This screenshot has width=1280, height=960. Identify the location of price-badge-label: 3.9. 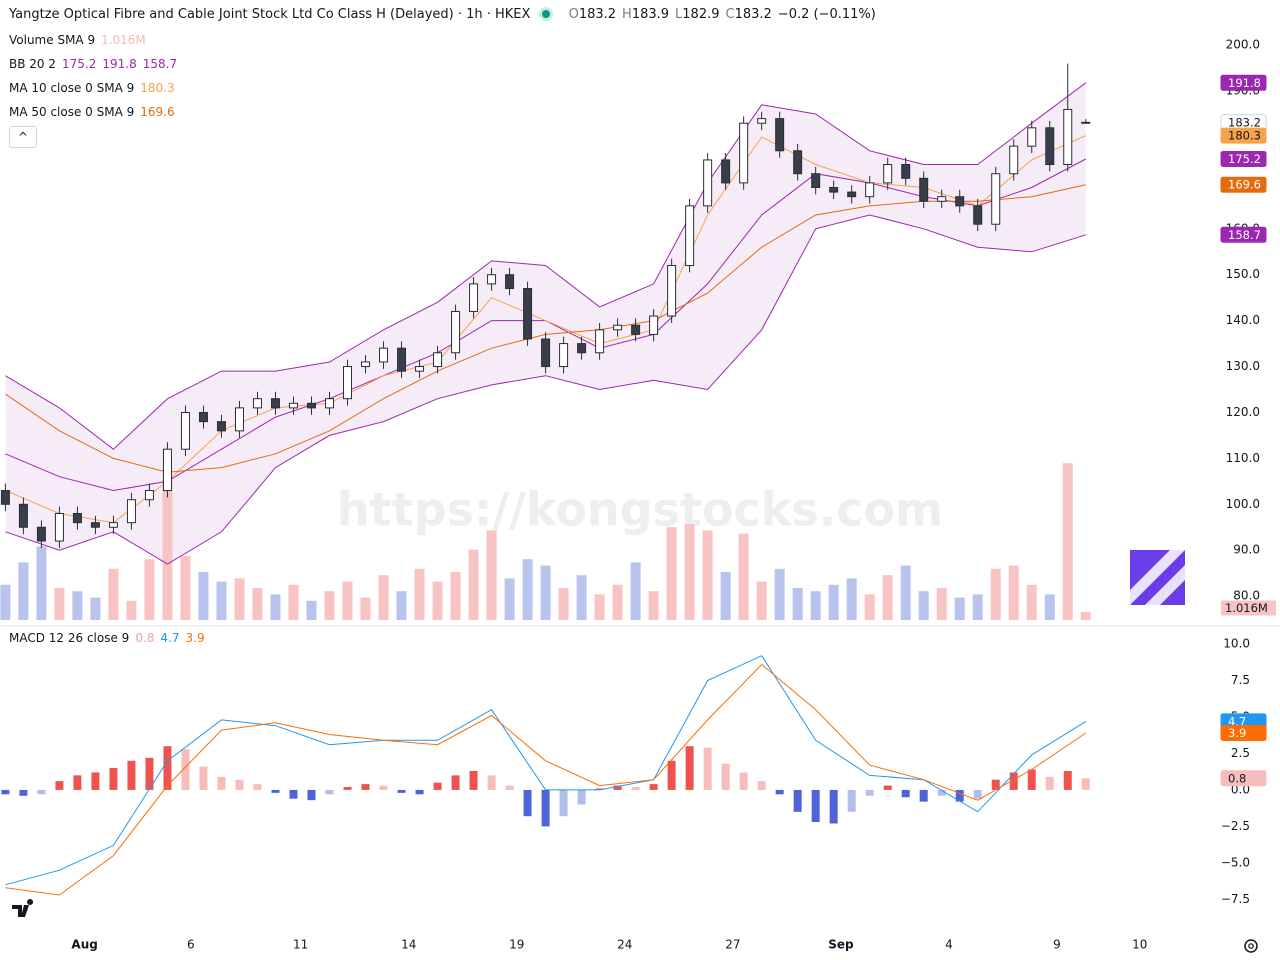
(1237, 733).